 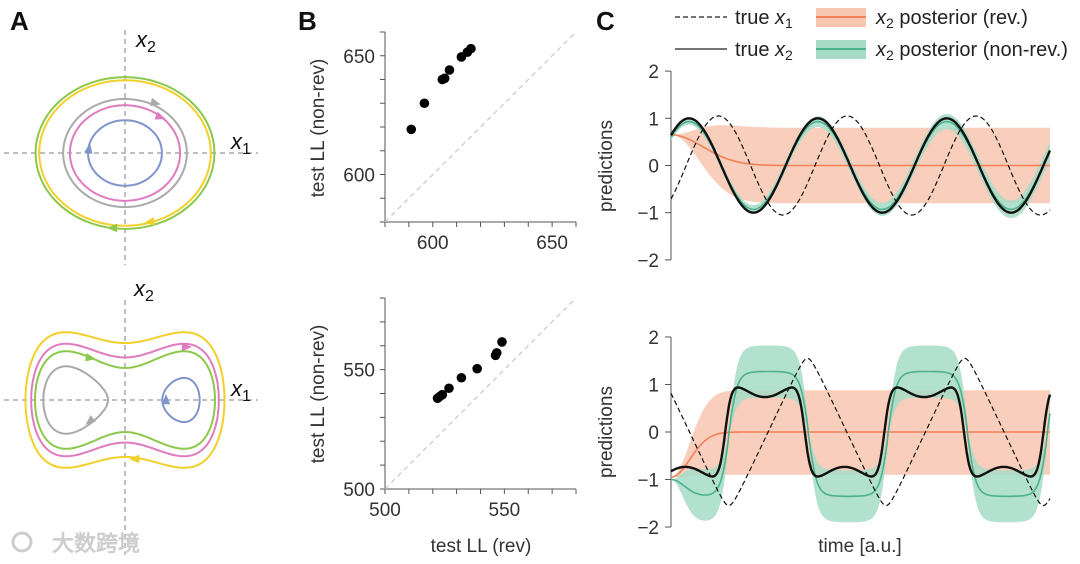 I want to click on x-tick-label: 500, so click(x=385, y=510).